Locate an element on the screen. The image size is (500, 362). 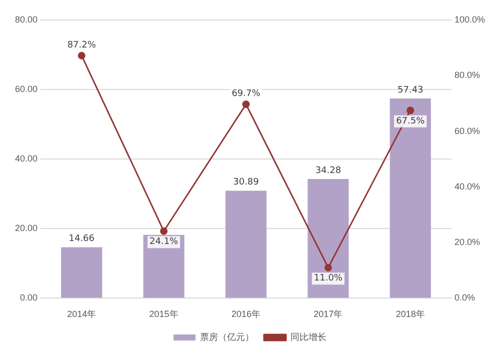
y-tick-label: 60.00 is located at coordinates (26, 89).